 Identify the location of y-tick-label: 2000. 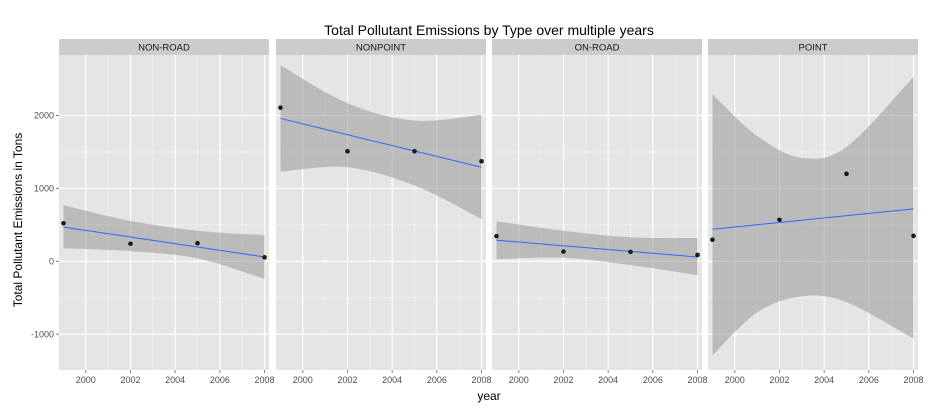
(44, 116).